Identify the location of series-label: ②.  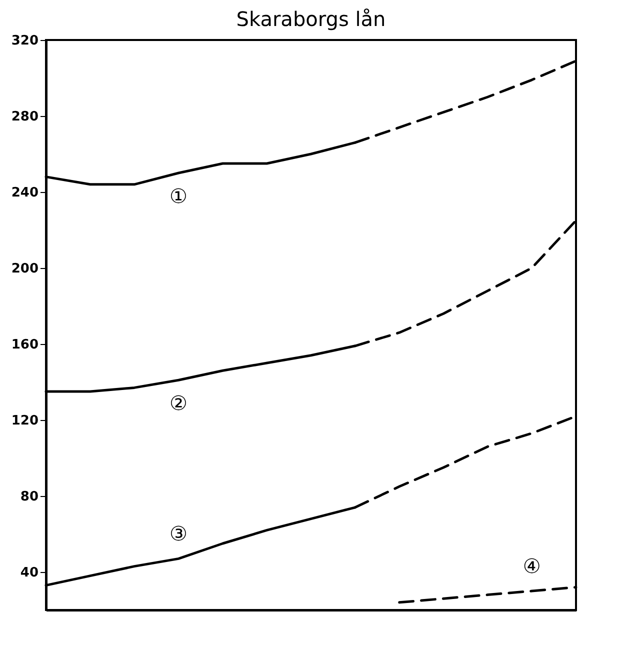
(179, 403).